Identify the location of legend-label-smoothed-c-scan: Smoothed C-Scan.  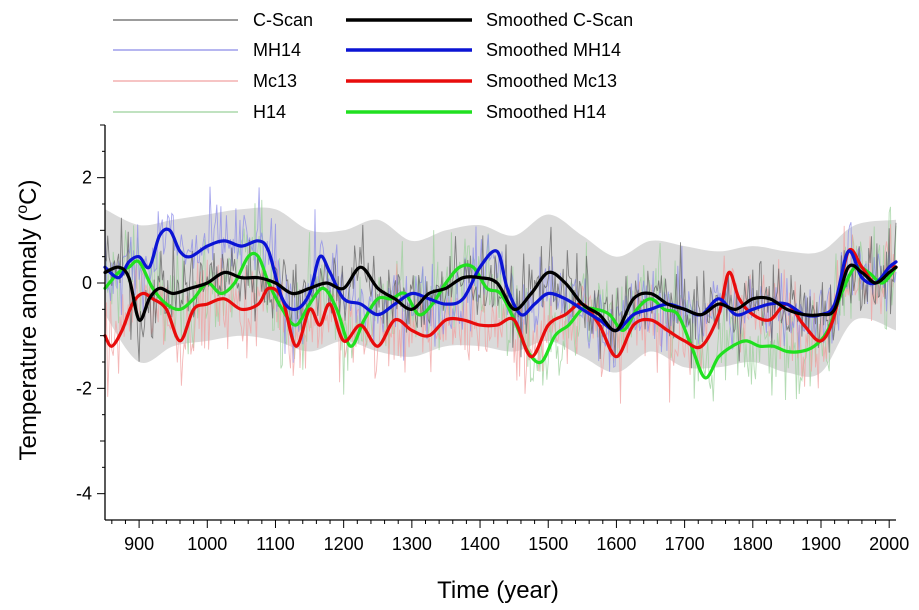
(559, 20).